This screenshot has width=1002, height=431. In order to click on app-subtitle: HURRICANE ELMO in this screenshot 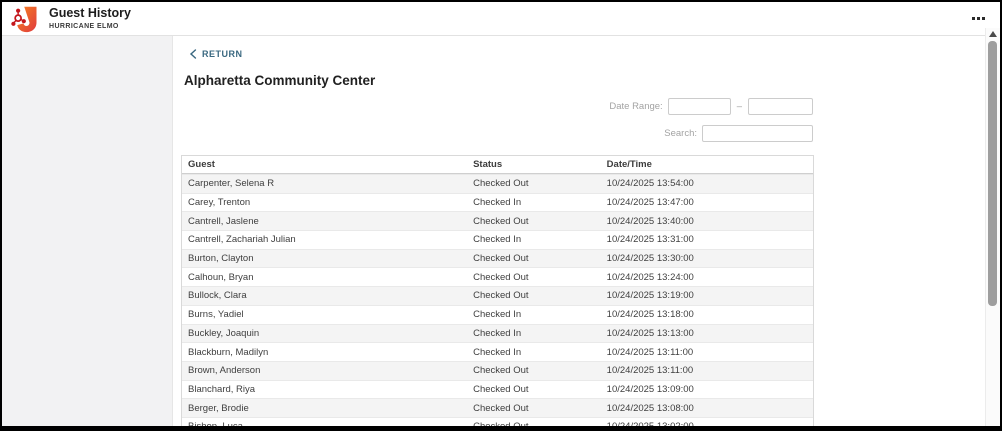, I will do `click(84, 26)`.